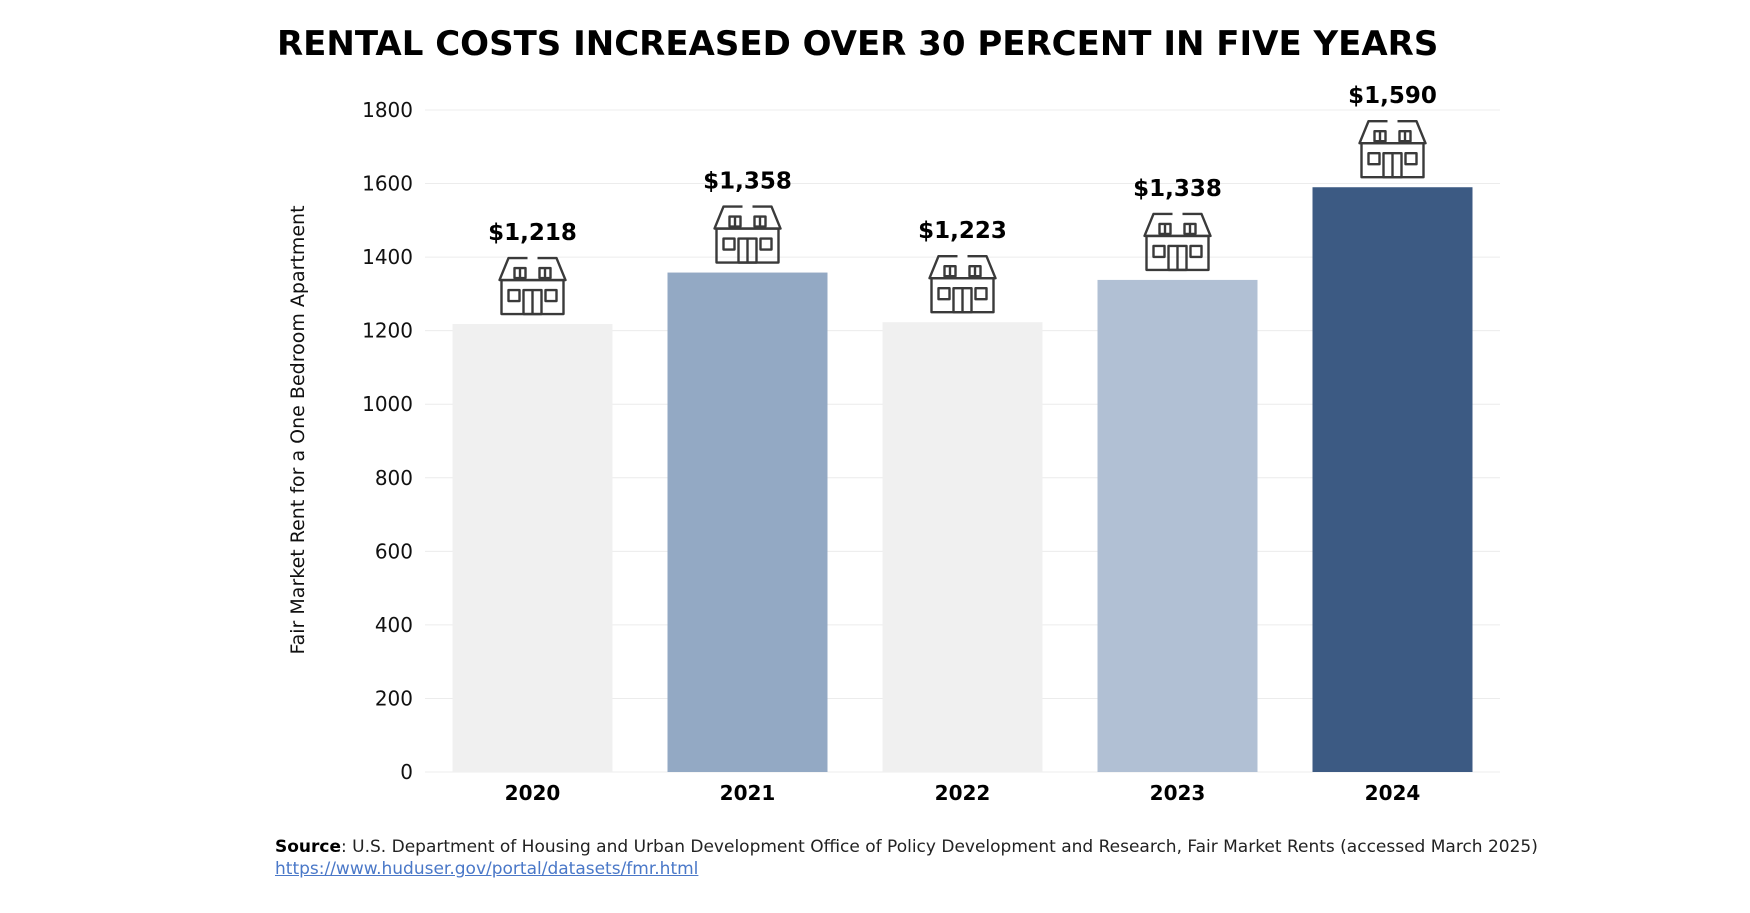 The height and width of the screenshot is (913, 1750). I want to click on y-tick-label: 1000, so click(387, 404).